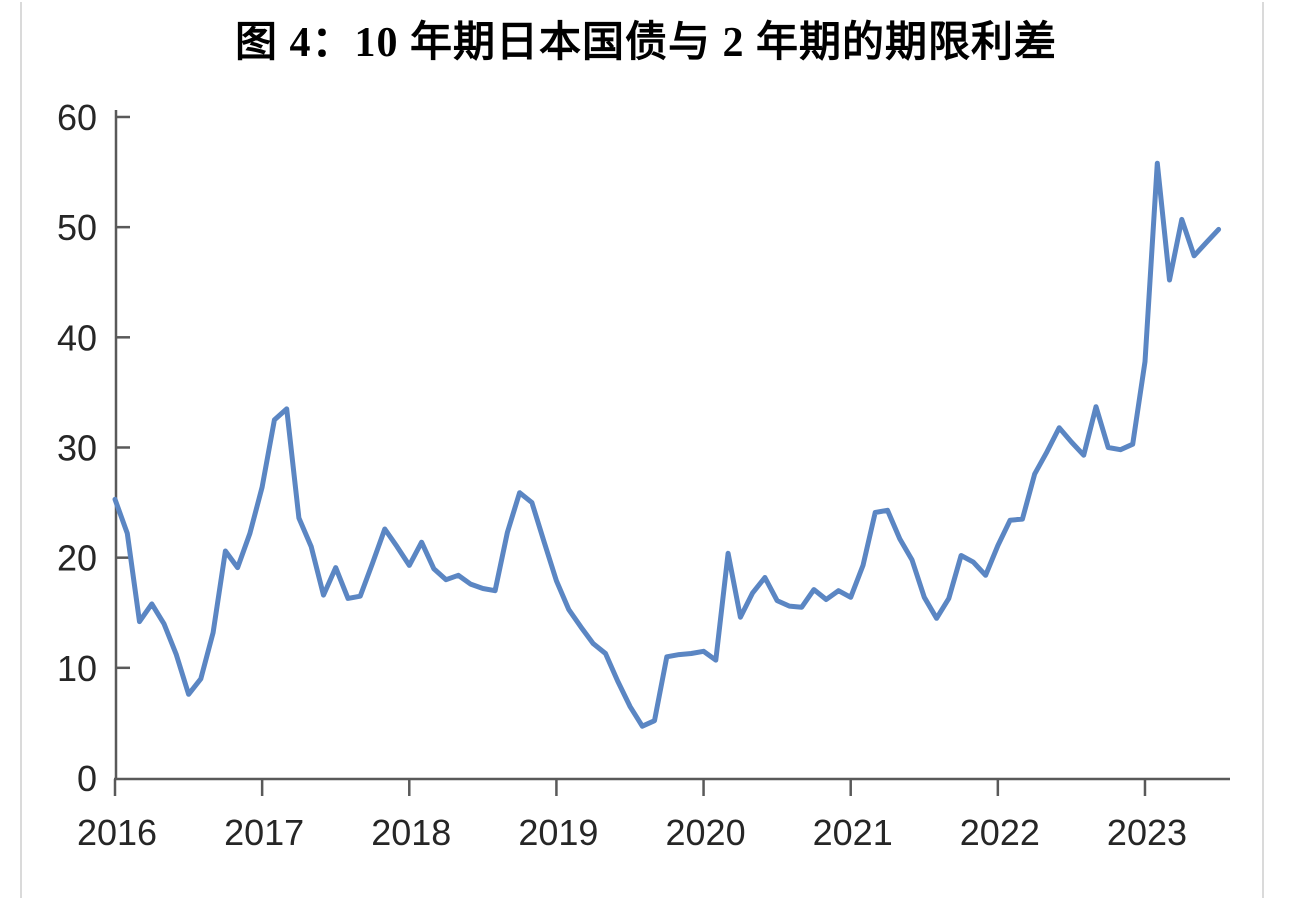 Image resolution: width=1292 pixels, height=900 pixels. Describe the element at coordinates (1147, 832) in the screenshot. I see `x-axis-tick-label: 2023` at that location.